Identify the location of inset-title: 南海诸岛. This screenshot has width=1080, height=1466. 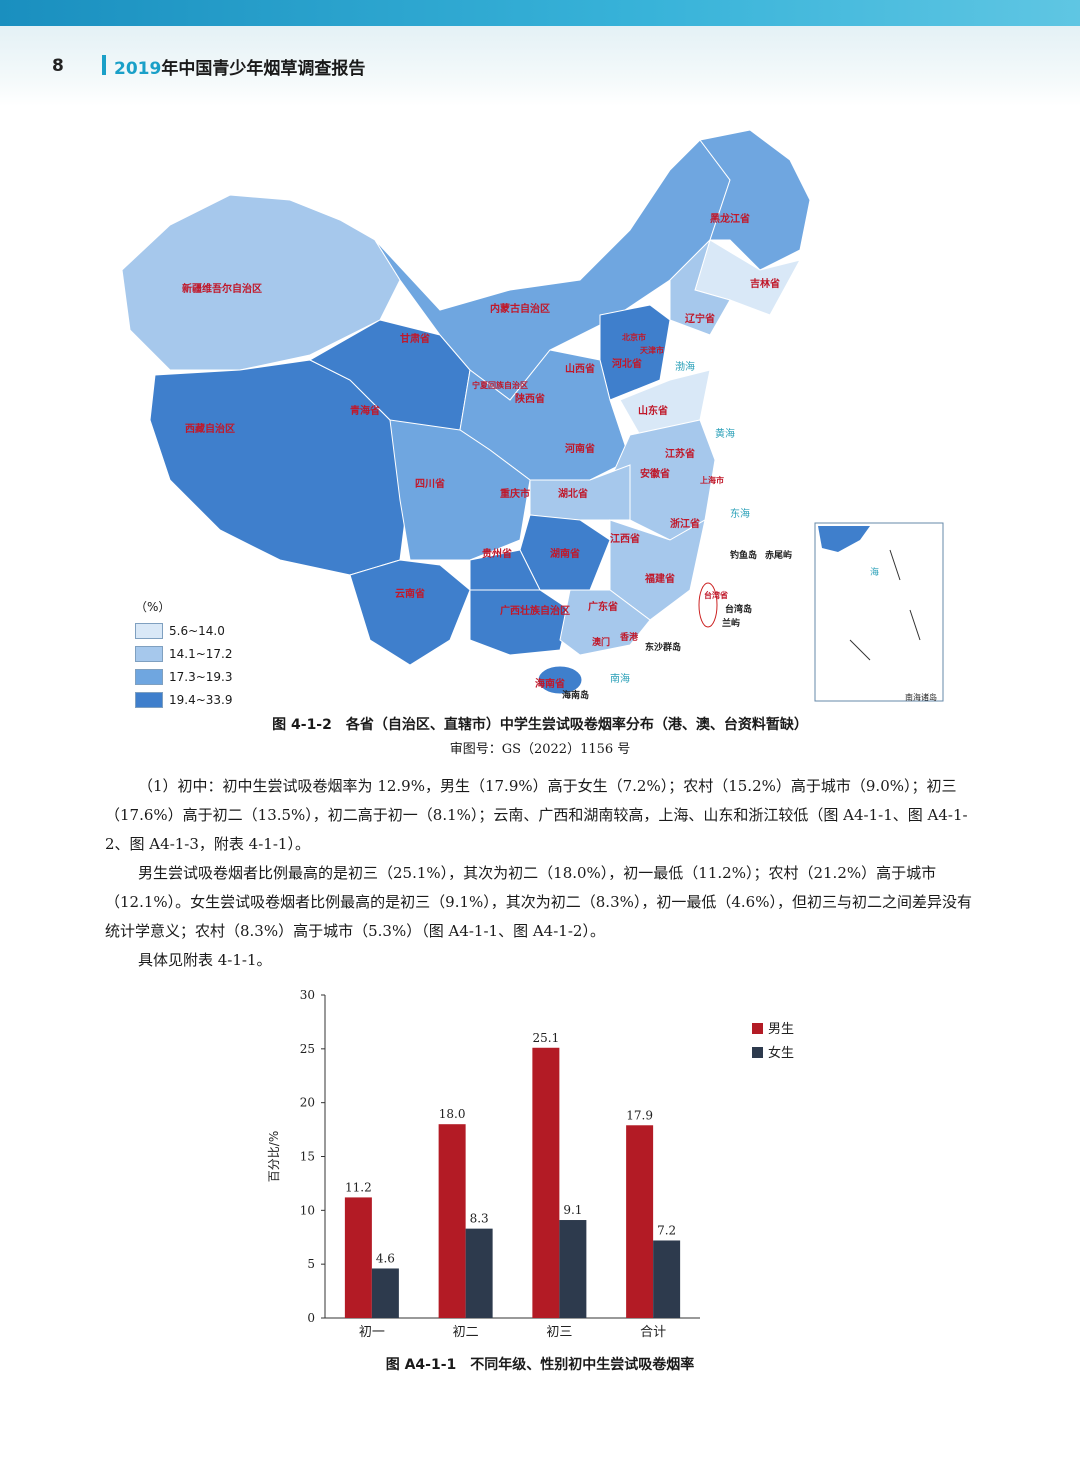
(921, 697).